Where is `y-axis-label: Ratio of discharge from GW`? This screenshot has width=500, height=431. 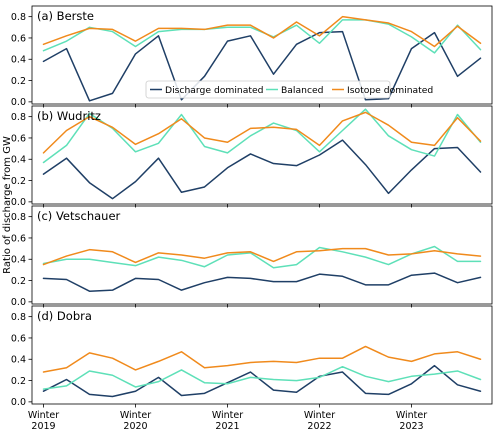
y-axis-label: Ratio of discharge from GW is located at coordinates (7, 205).